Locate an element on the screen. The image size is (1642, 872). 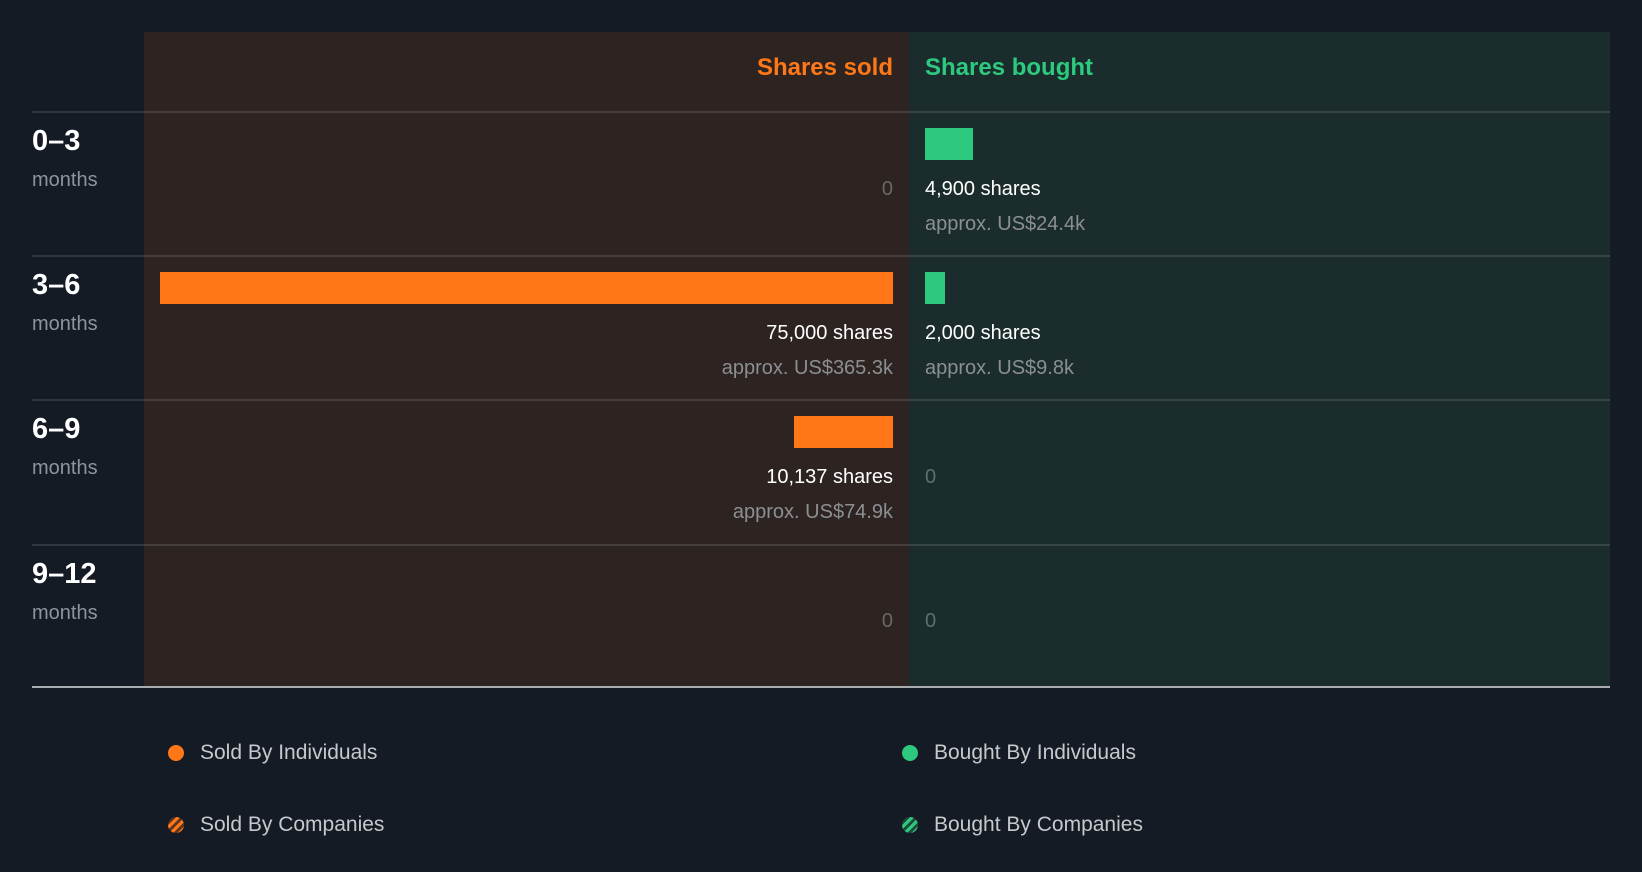
sold-shares: 75,000 shares is located at coordinates (829, 333).